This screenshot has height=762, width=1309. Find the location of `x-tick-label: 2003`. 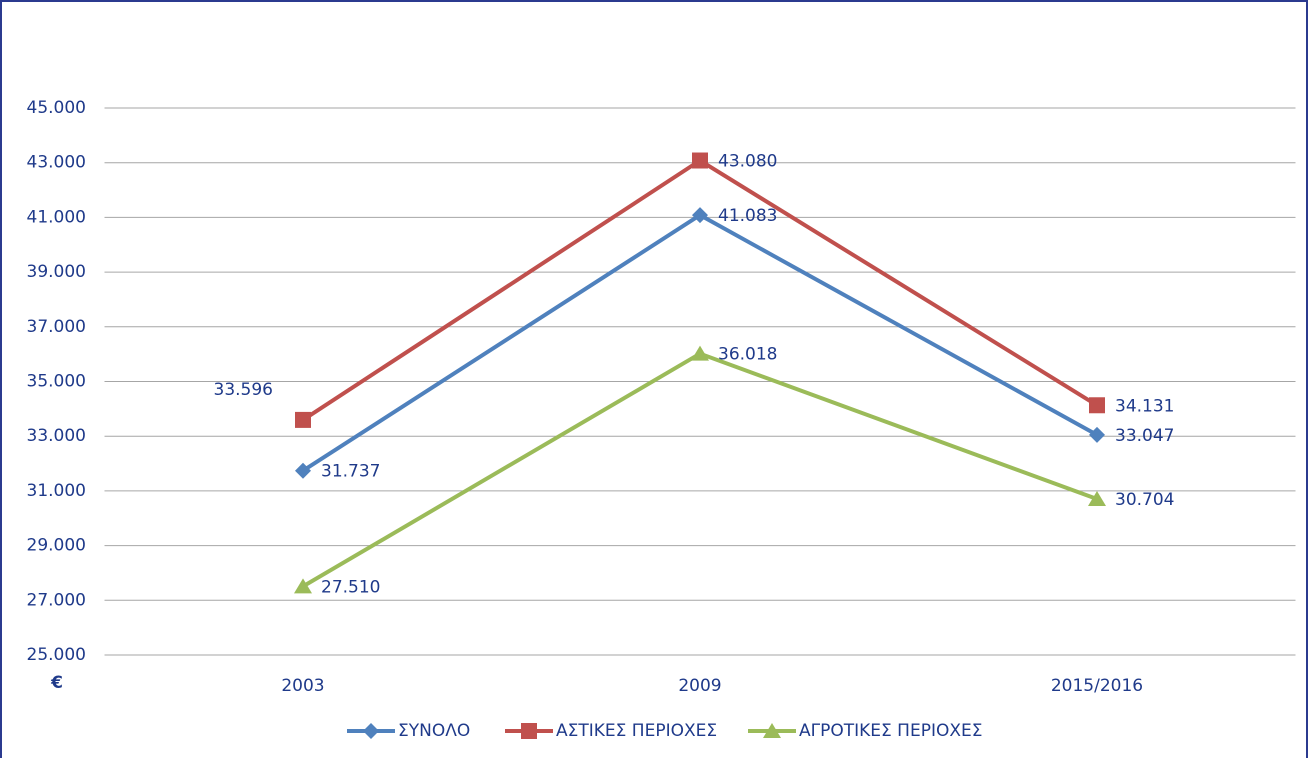

x-tick-label: 2003 is located at coordinates (302, 686).